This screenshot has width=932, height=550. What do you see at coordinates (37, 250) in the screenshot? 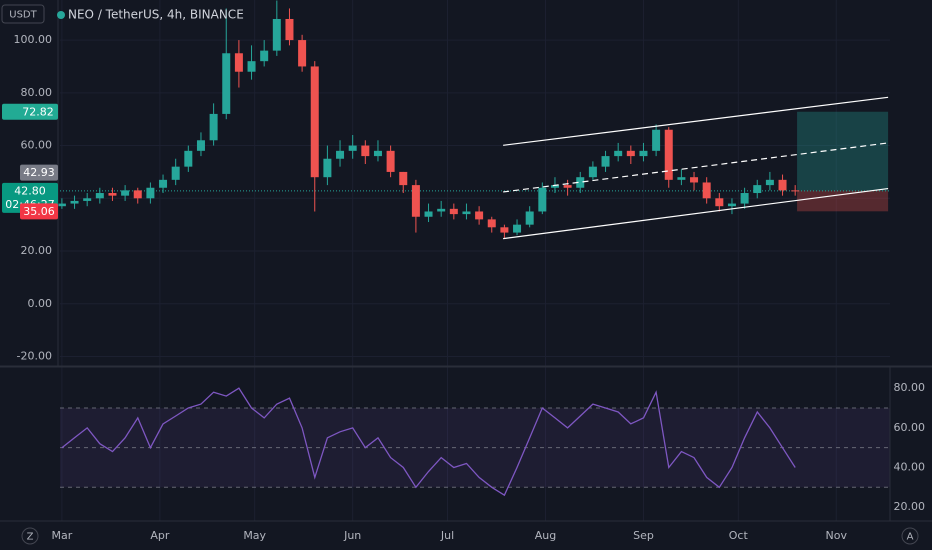
I see `y-tick-label: 20.00` at bounding box center [37, 250].